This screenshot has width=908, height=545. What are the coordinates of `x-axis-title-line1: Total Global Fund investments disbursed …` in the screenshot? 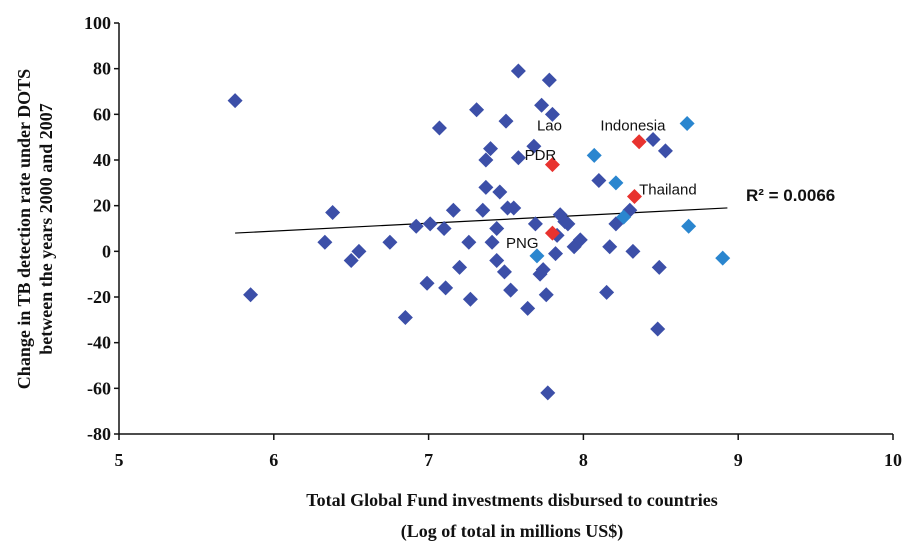 It's located at (511, 500).